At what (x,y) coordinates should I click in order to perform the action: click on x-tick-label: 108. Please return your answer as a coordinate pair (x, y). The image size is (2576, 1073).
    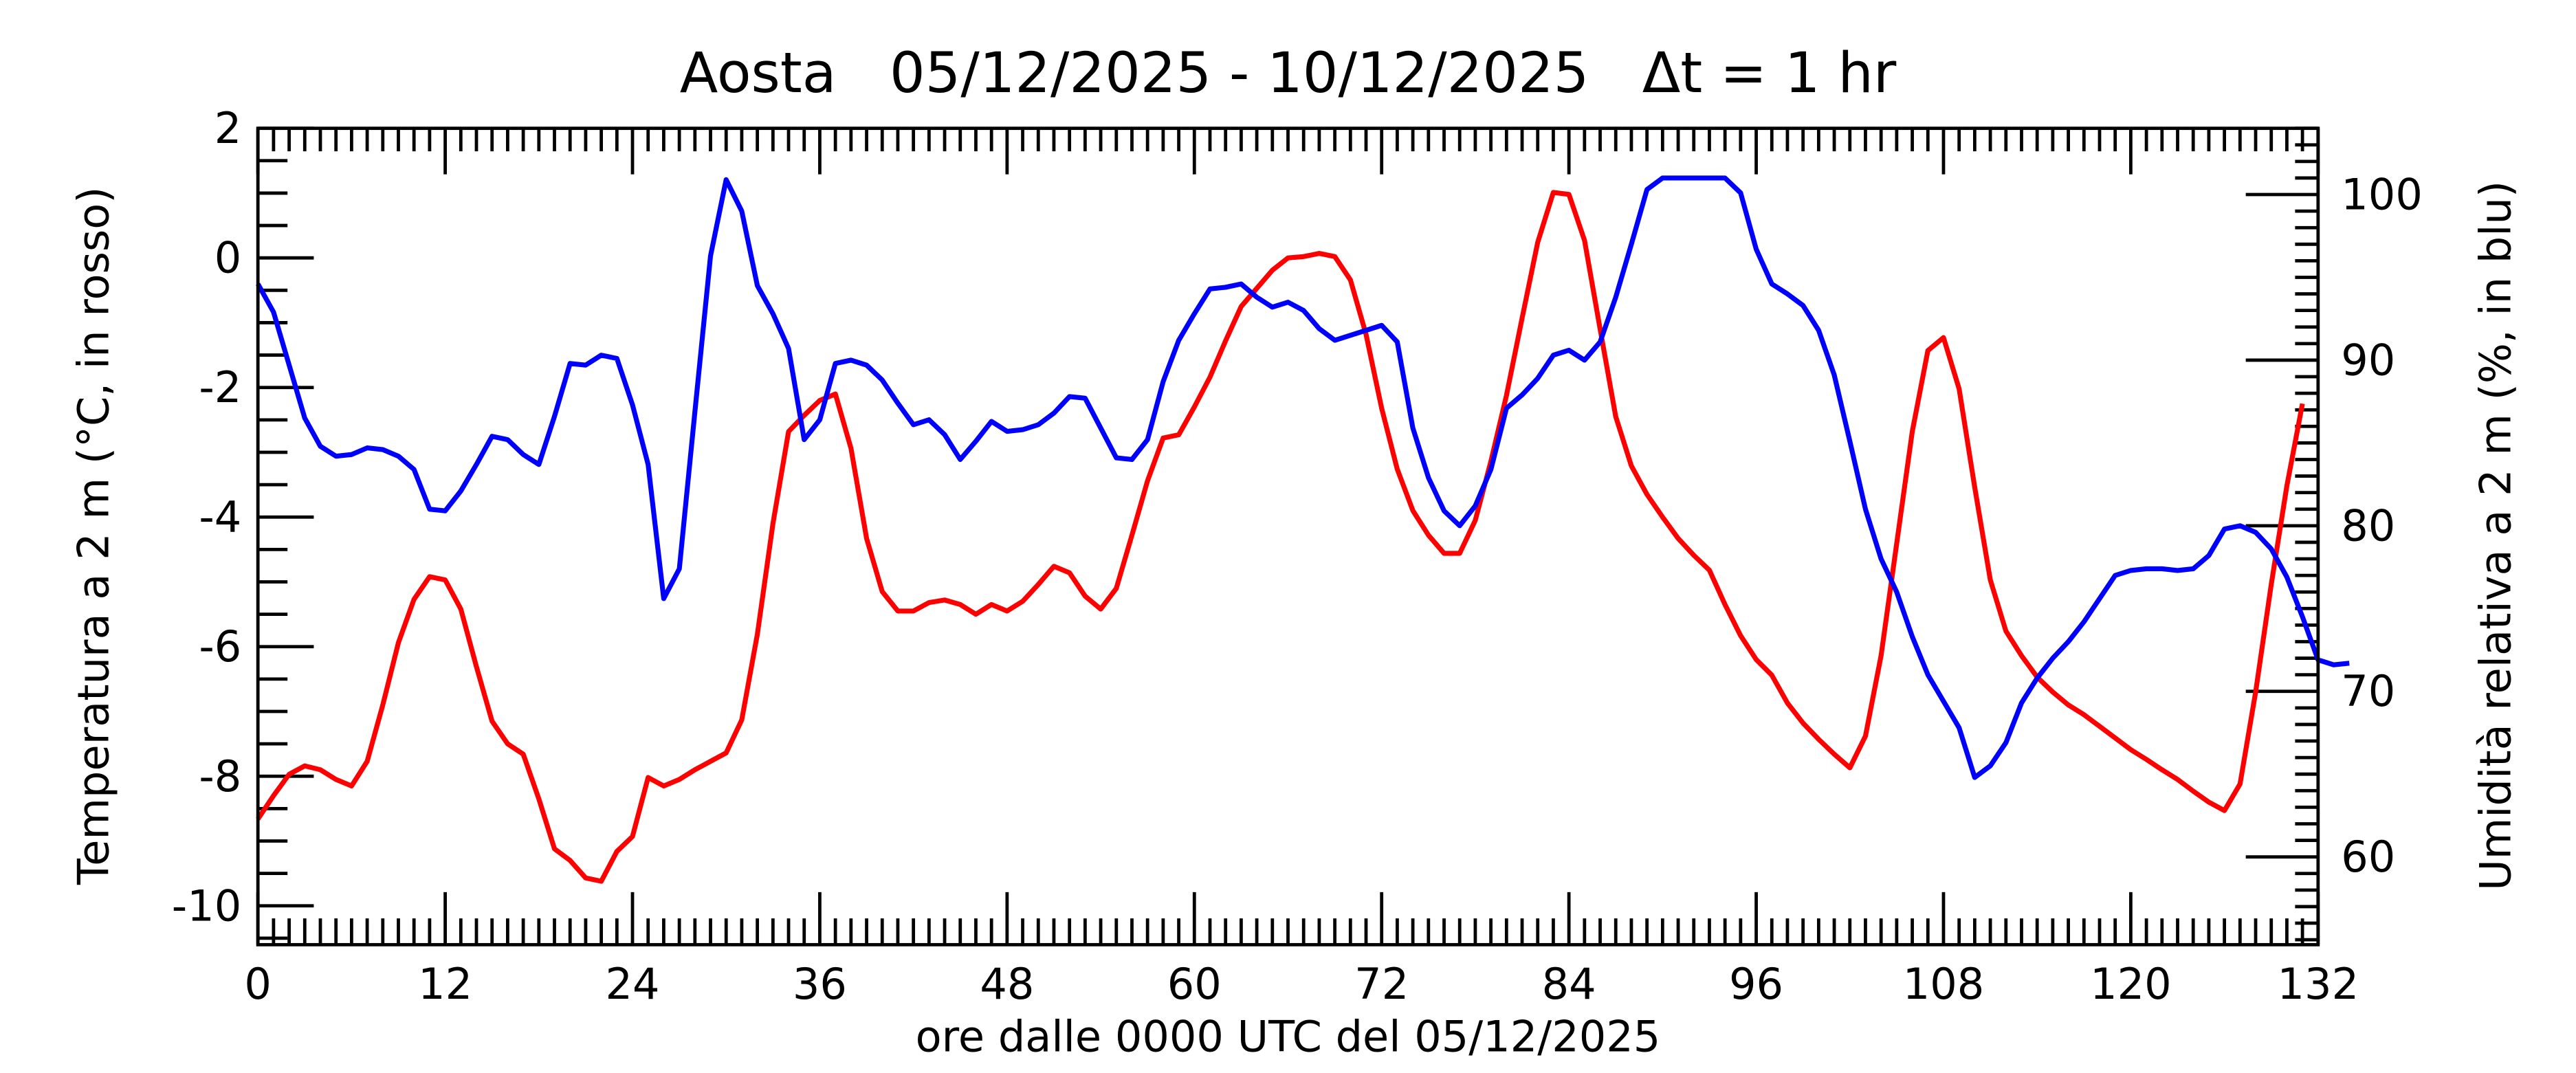
    Looking at the image, I should click on (1944, 984).